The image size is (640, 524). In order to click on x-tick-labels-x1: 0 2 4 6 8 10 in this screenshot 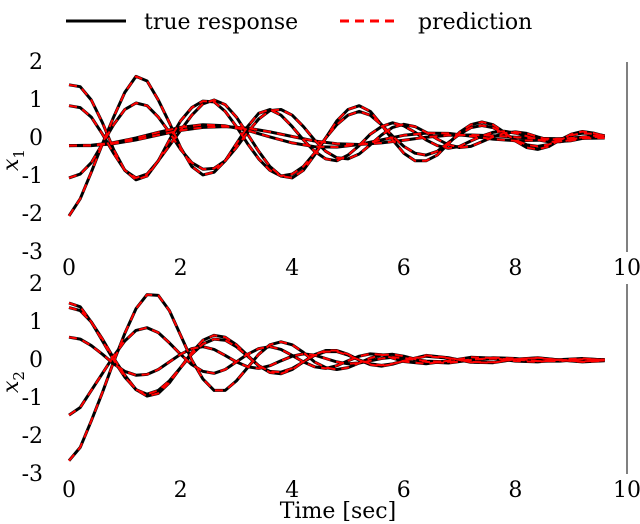, I will do `click(351, 268)`.